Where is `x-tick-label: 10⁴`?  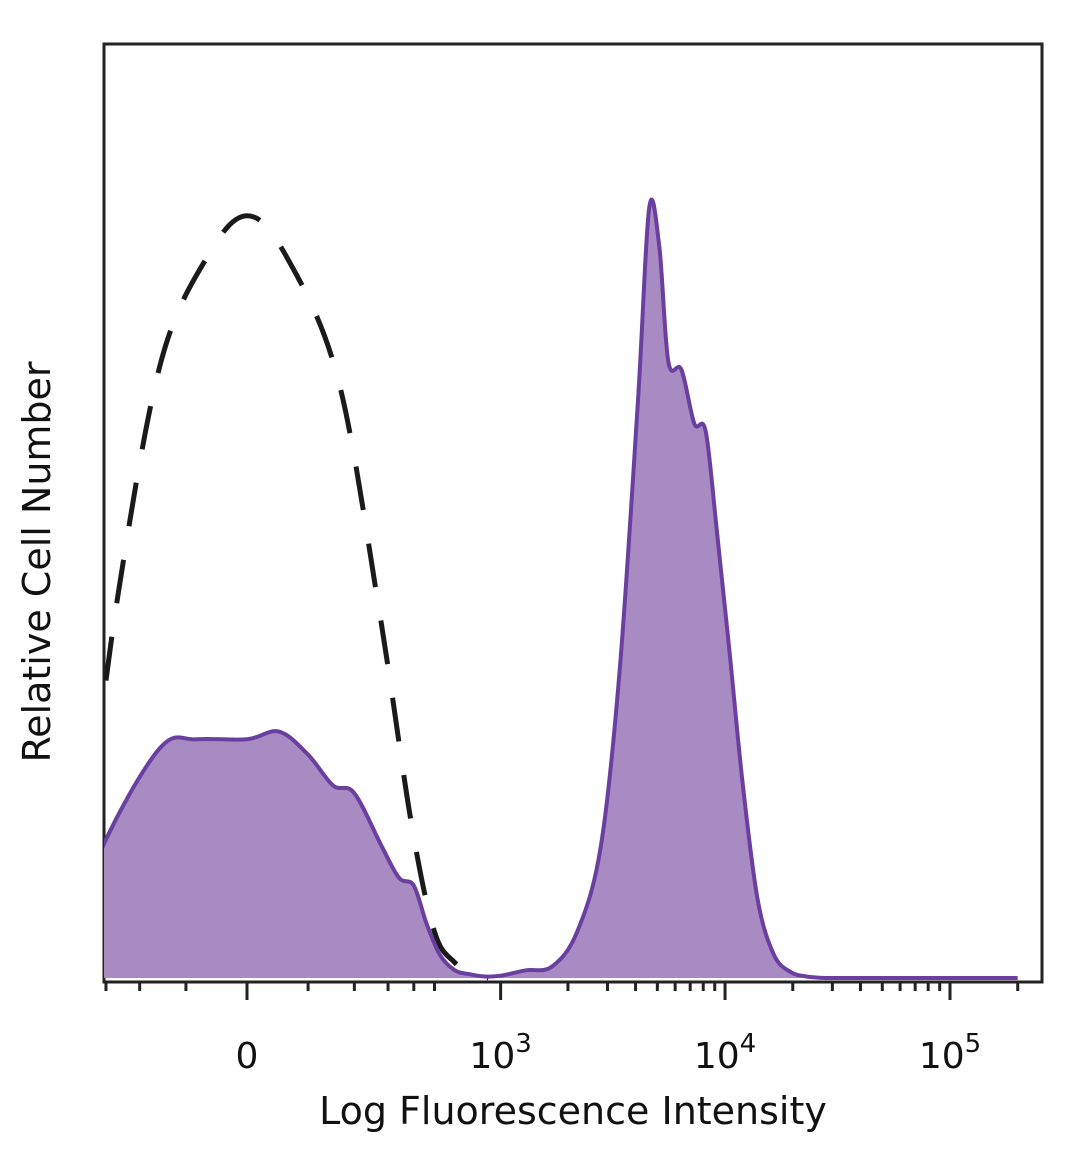 x-tick-label: 10⁴ is located at coordinates (725, 1053).